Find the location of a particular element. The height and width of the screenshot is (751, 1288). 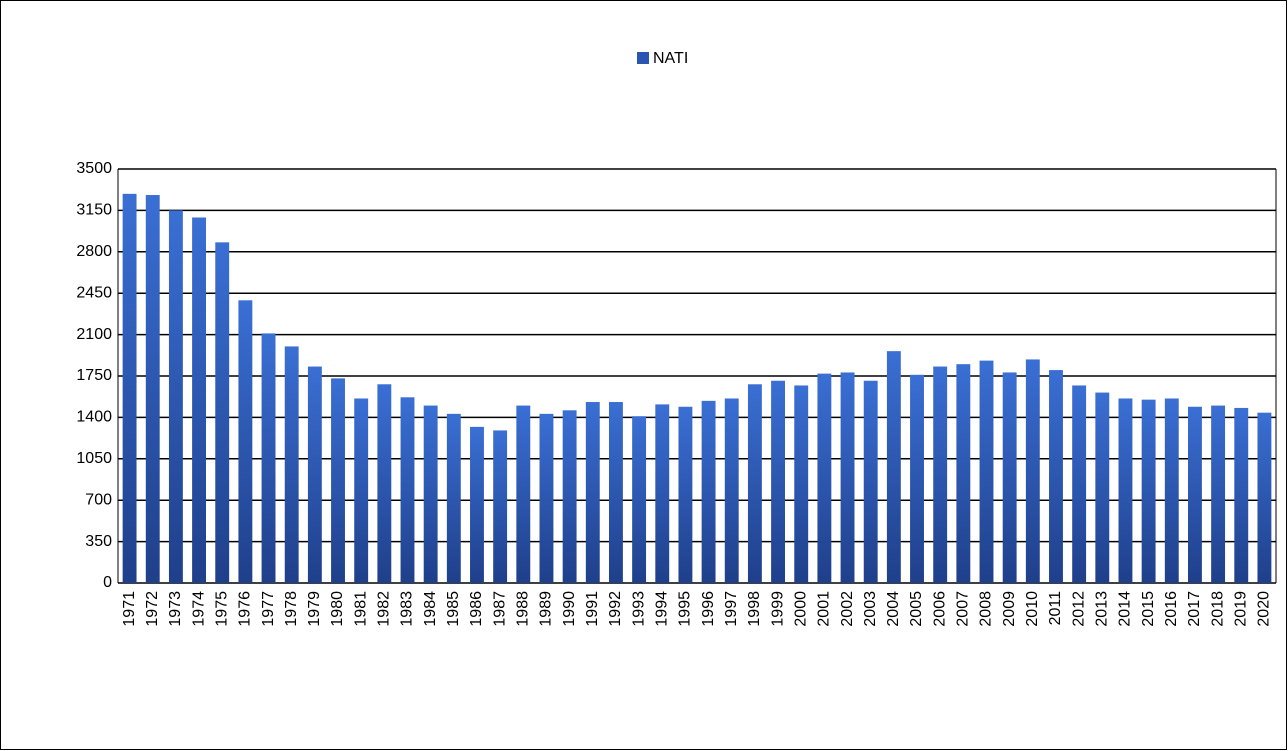

x-tick-label: 2004 is located at coordinates (893, 609).